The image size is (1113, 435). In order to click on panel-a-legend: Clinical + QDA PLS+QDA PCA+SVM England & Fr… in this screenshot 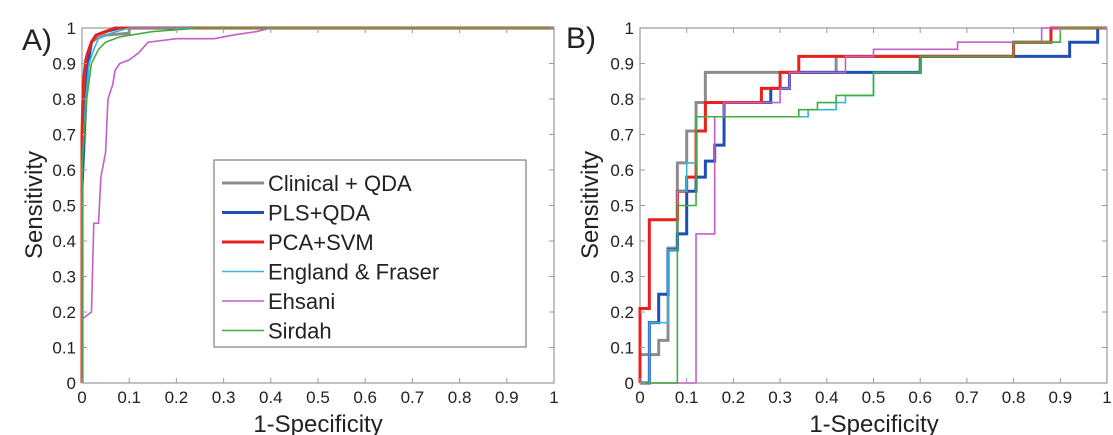, I will do `click(370, 253)`.